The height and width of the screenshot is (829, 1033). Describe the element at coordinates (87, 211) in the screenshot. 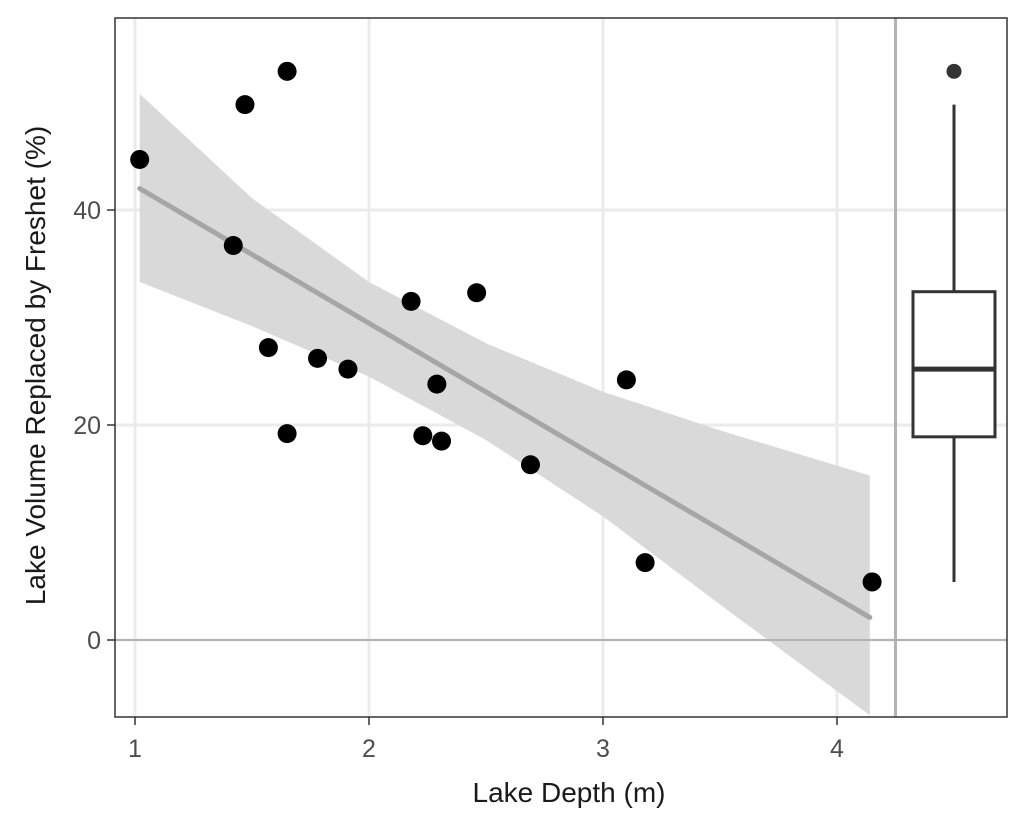

I see `y-tick-label-40: 40` at that location.